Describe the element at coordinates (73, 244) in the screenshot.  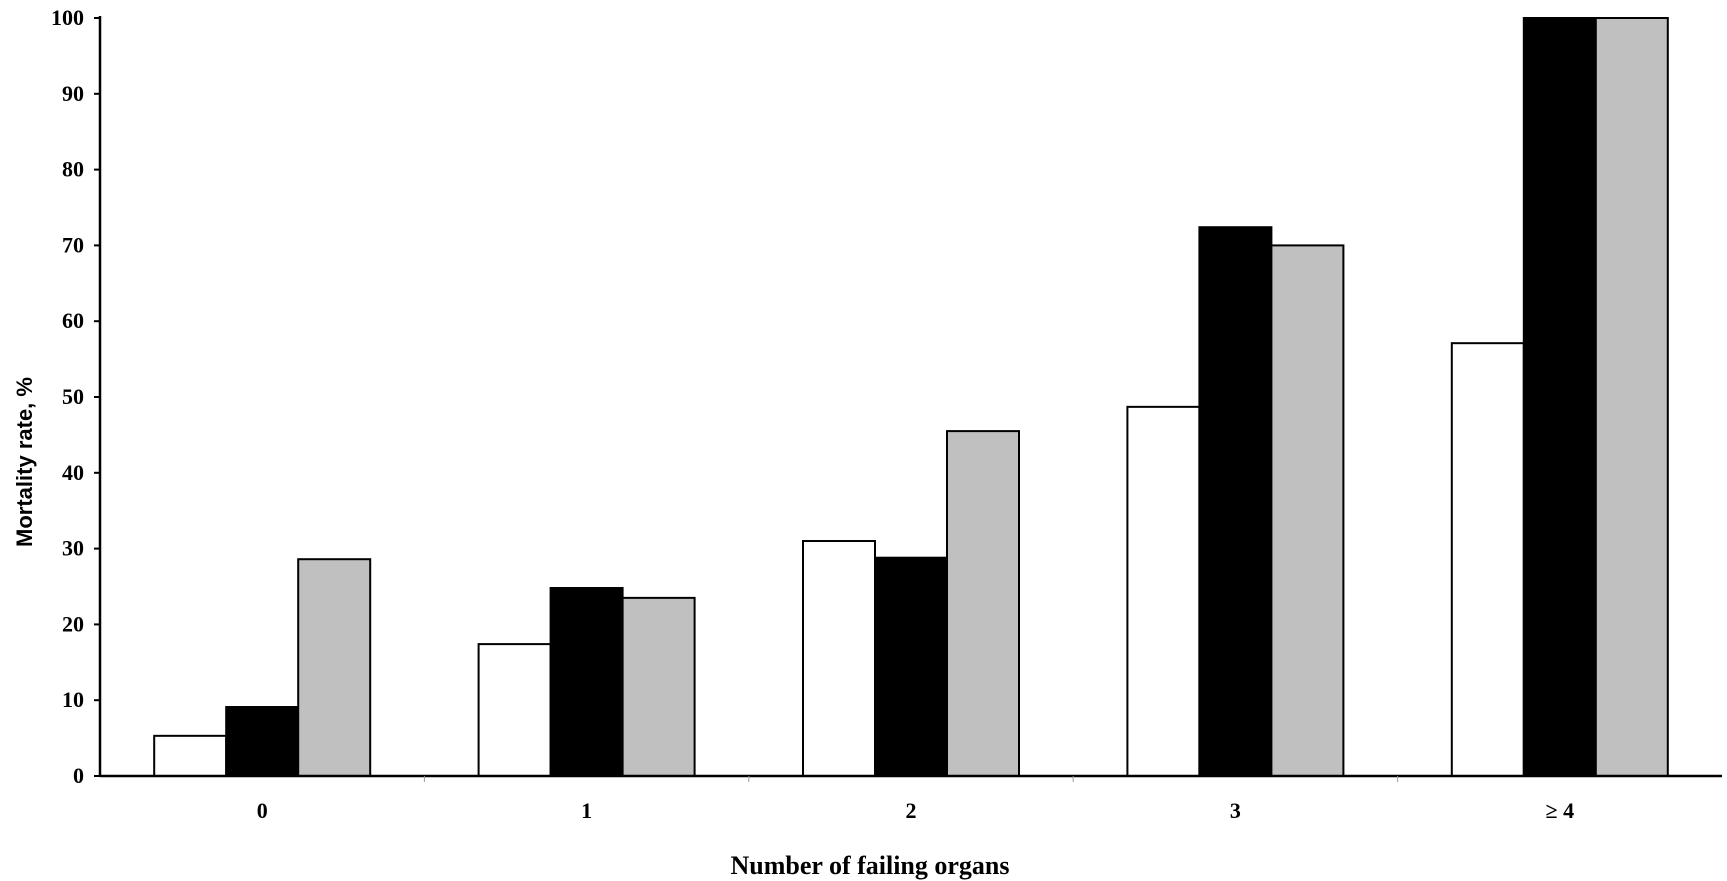
I see `y-tick-label-70: 70` at that location.